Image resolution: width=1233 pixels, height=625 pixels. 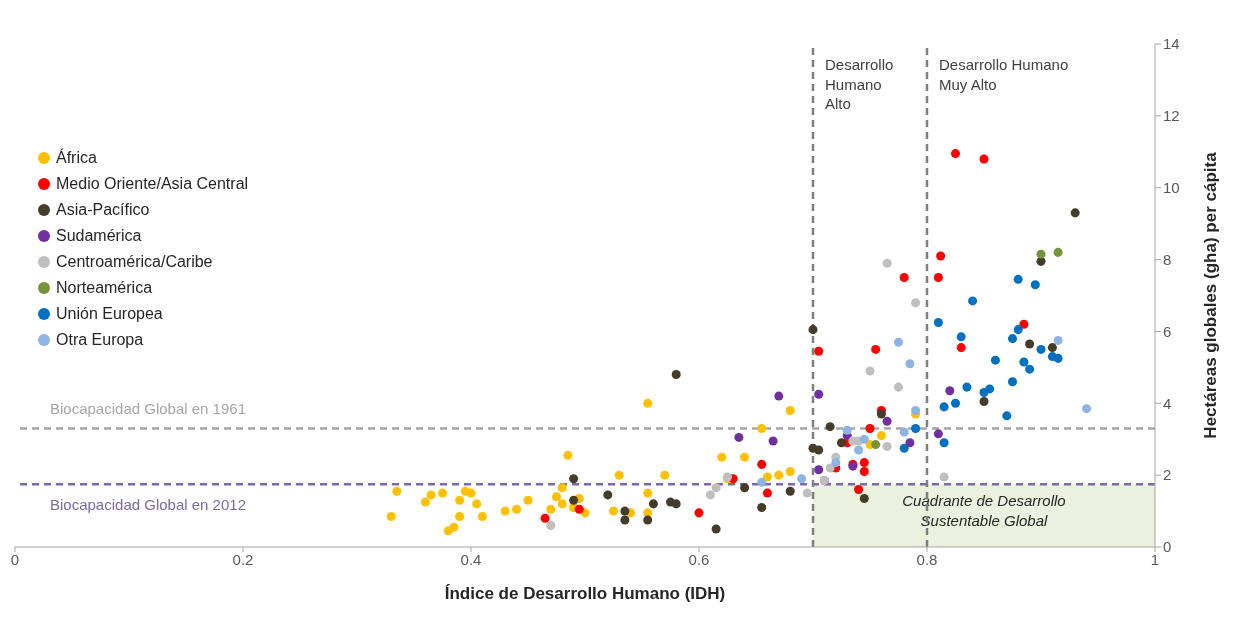 I want to click on y-tick-label: 4, so click(x=1167, y=403).